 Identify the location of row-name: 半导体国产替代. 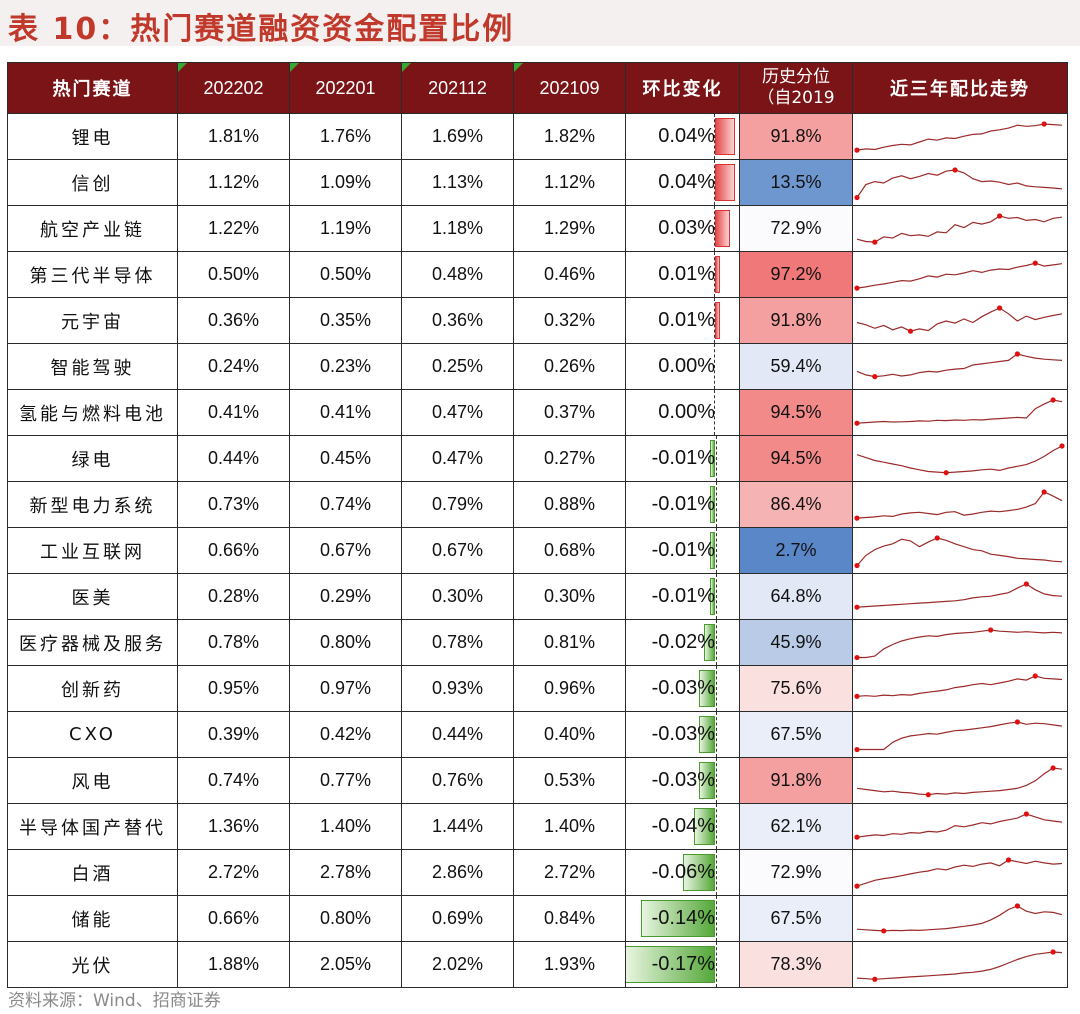
(92, 826).